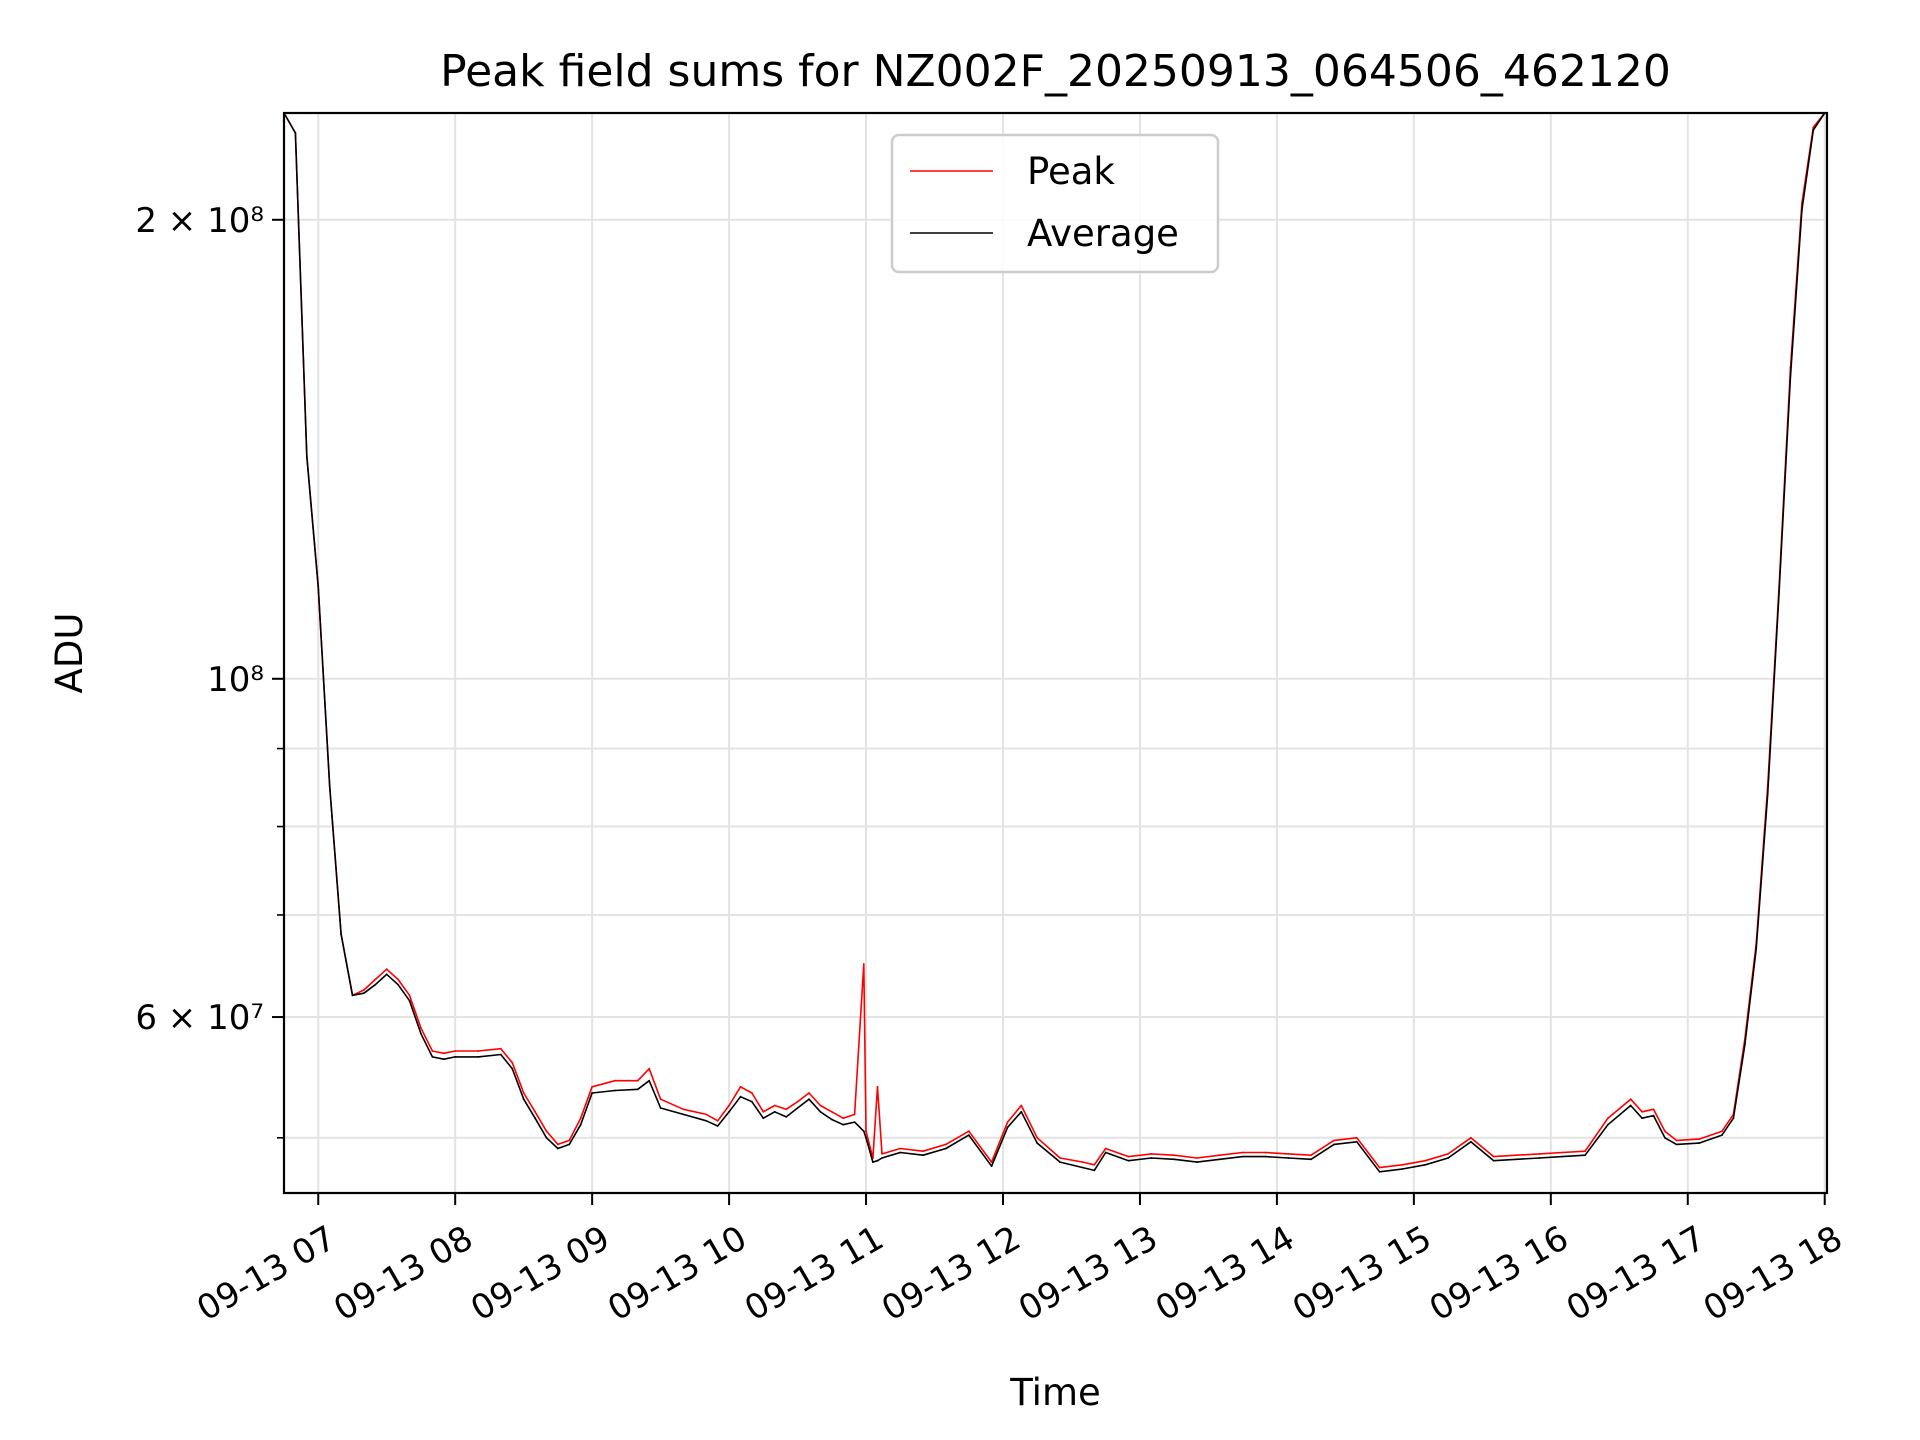 The width and height of the screenshot is (1920, 1440). Describe the element at coordinates (235, 680) in the screenshot. I see `y-tick-label: 10⁸` at that location.